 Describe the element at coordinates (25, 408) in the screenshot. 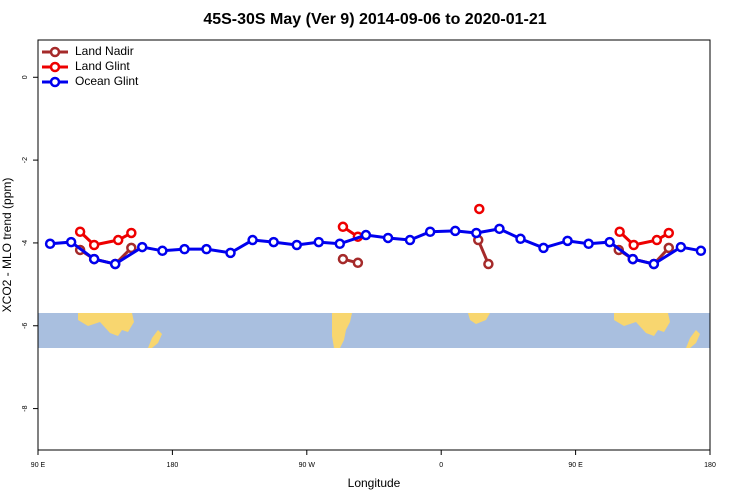

I see `y-tick-label: -8` at that location.